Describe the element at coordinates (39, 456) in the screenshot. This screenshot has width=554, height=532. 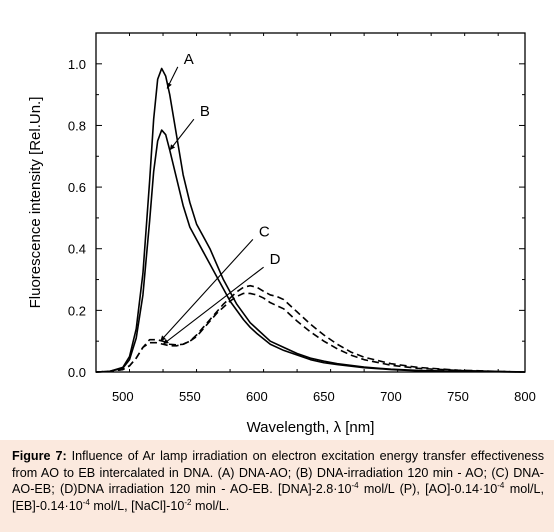
I see `caption-lead: Figure 7:` at that location.